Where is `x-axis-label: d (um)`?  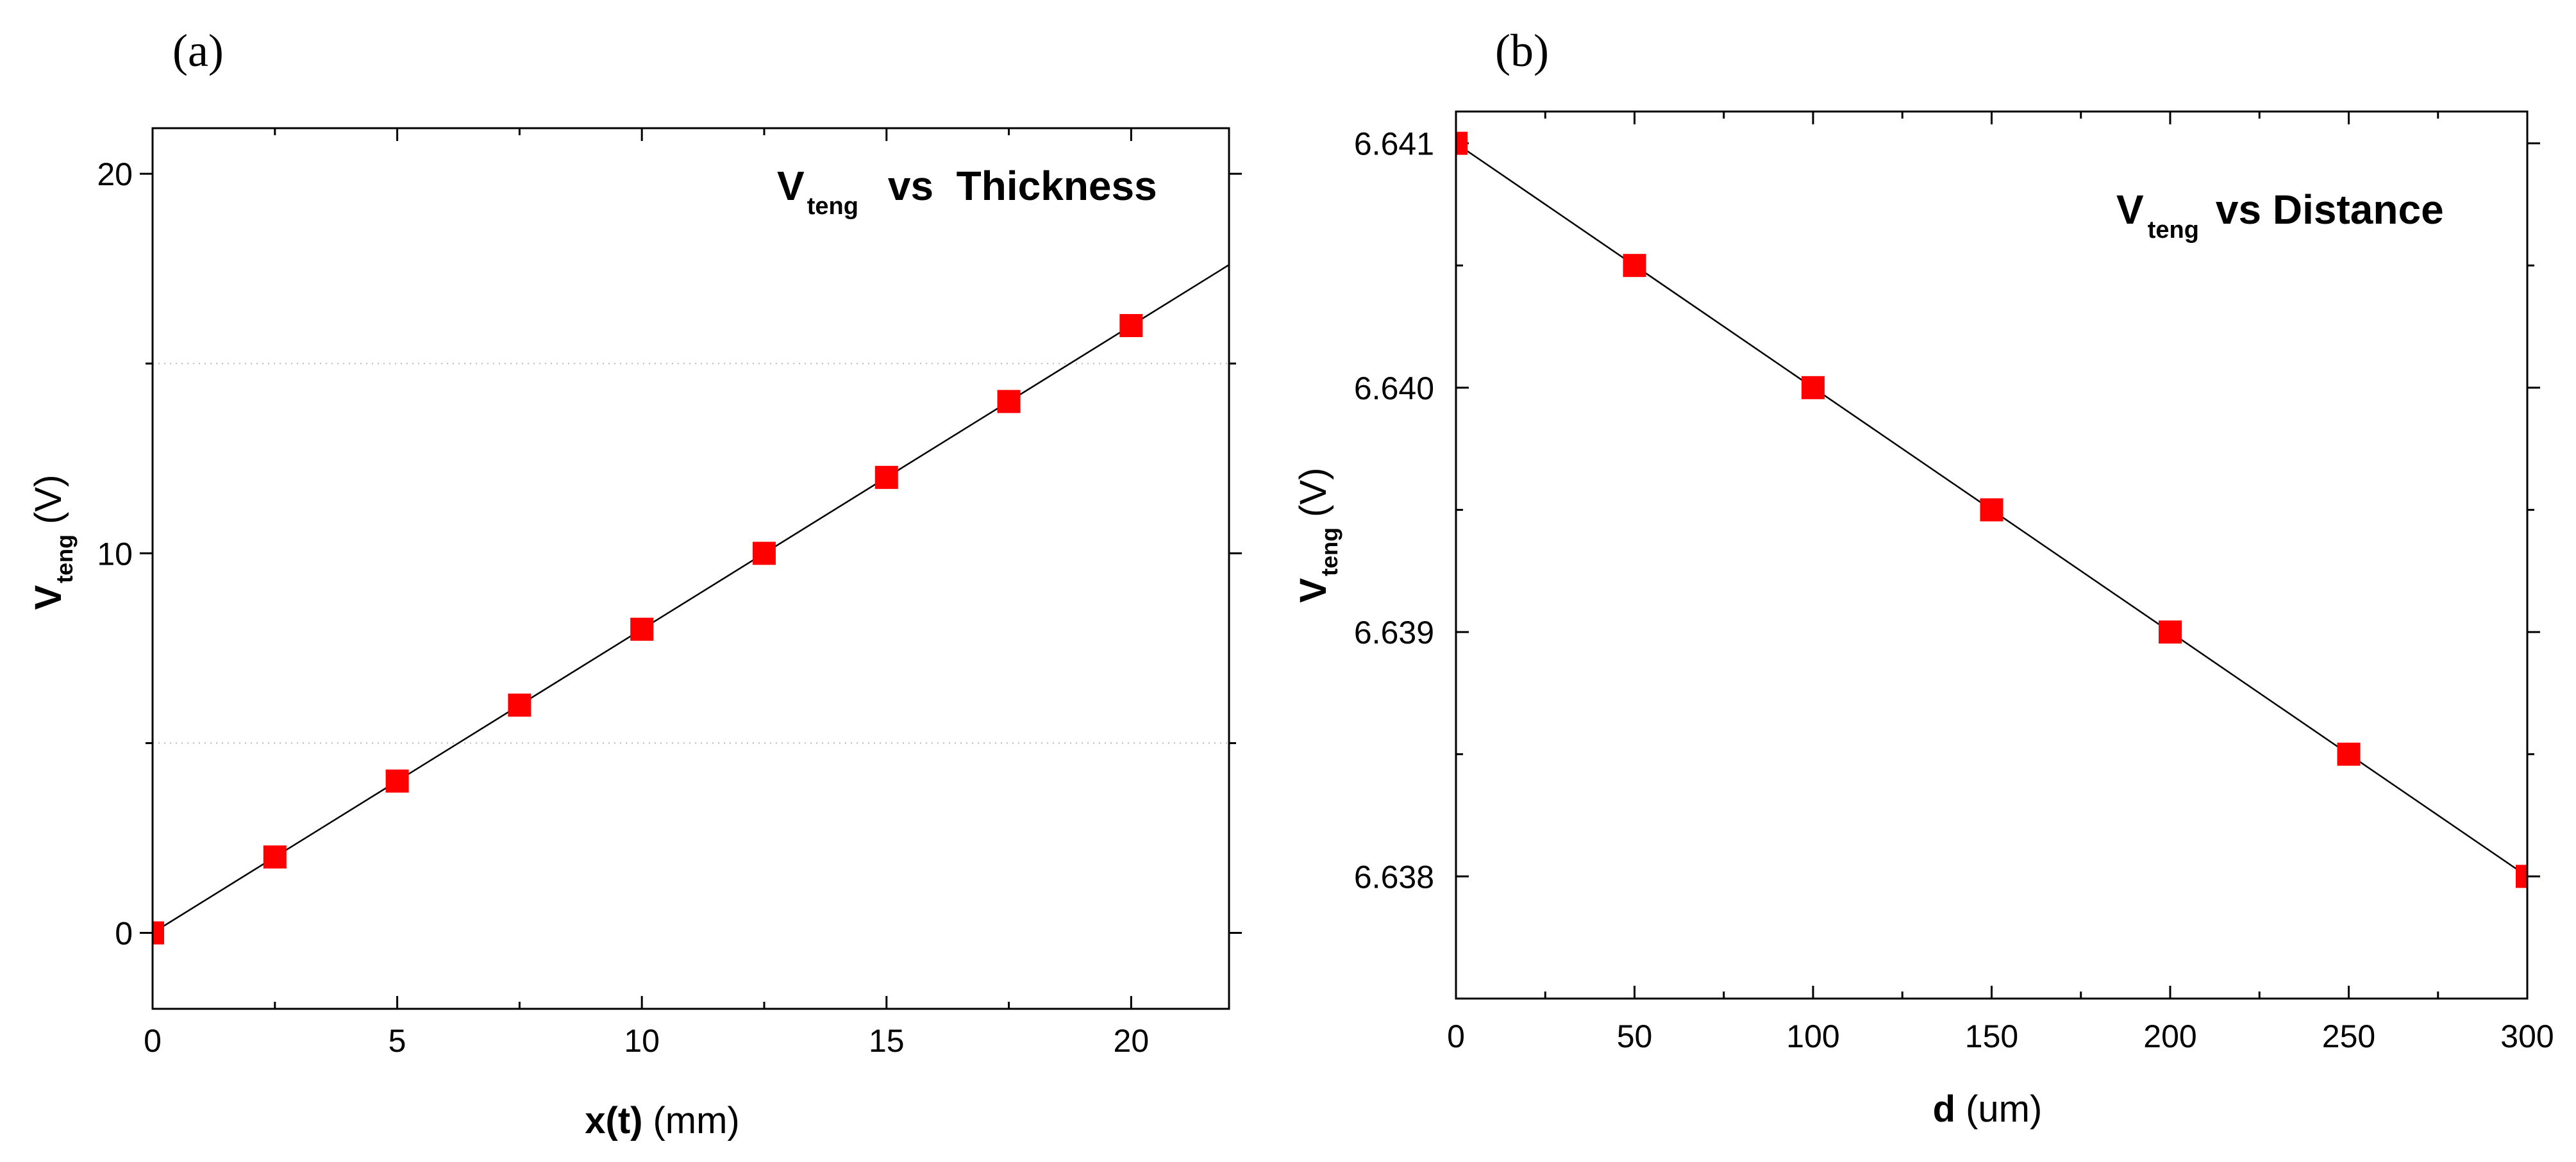
x-axis-label: d (um) is located at coordinates (1988, 1109).